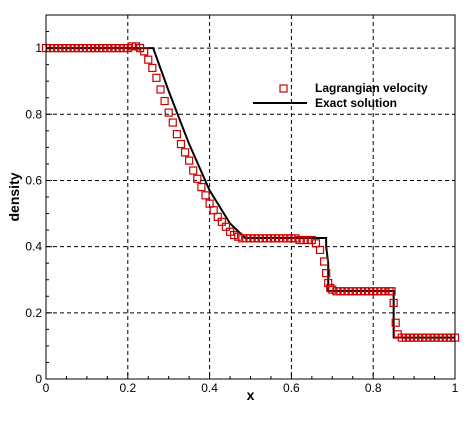  I want to click on x-tick-label: 0.2, so click(127, 388).